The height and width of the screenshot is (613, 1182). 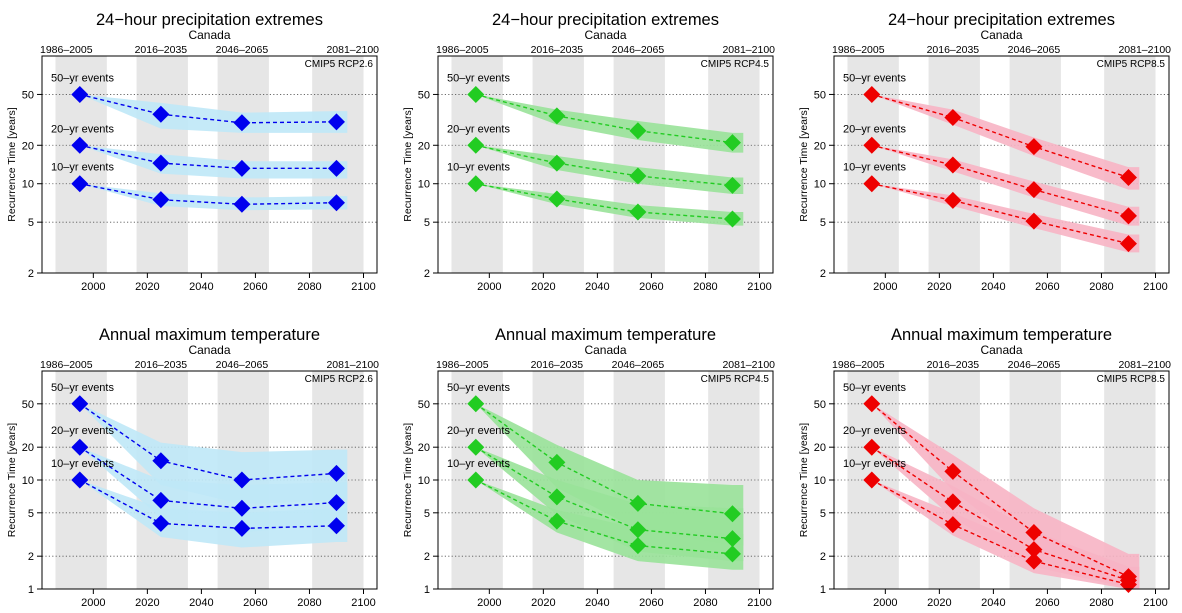 I want to click on chart-subtitle: Canada, so click(x=605, y=350).